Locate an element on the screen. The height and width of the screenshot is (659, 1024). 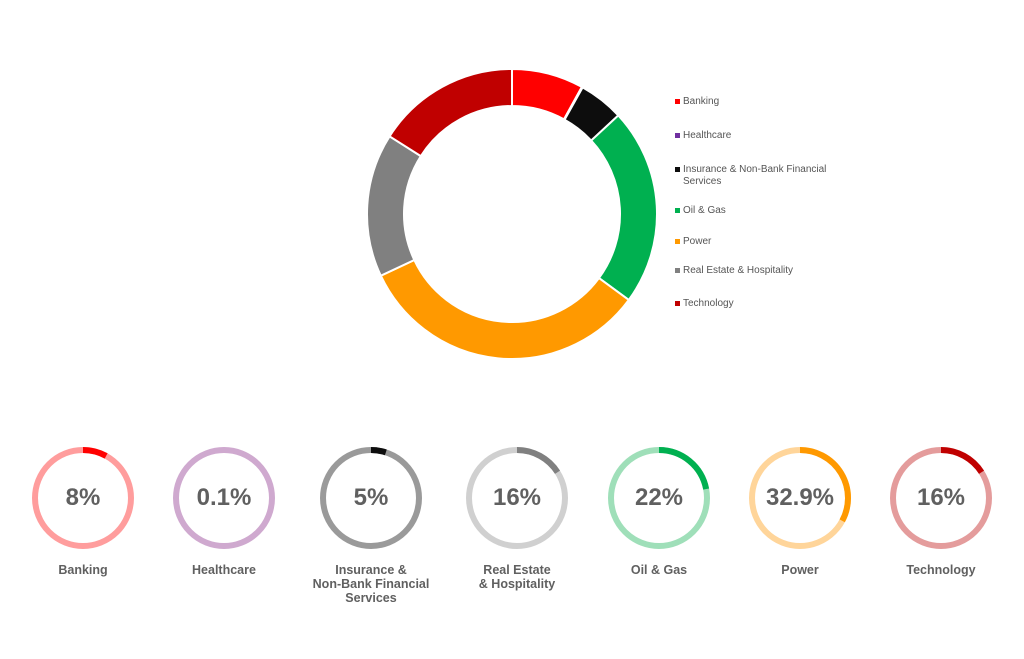
gauge-real-estate-and-hospitality: 16% Real Estate & Hospitality is located at coordinates (517, 515).